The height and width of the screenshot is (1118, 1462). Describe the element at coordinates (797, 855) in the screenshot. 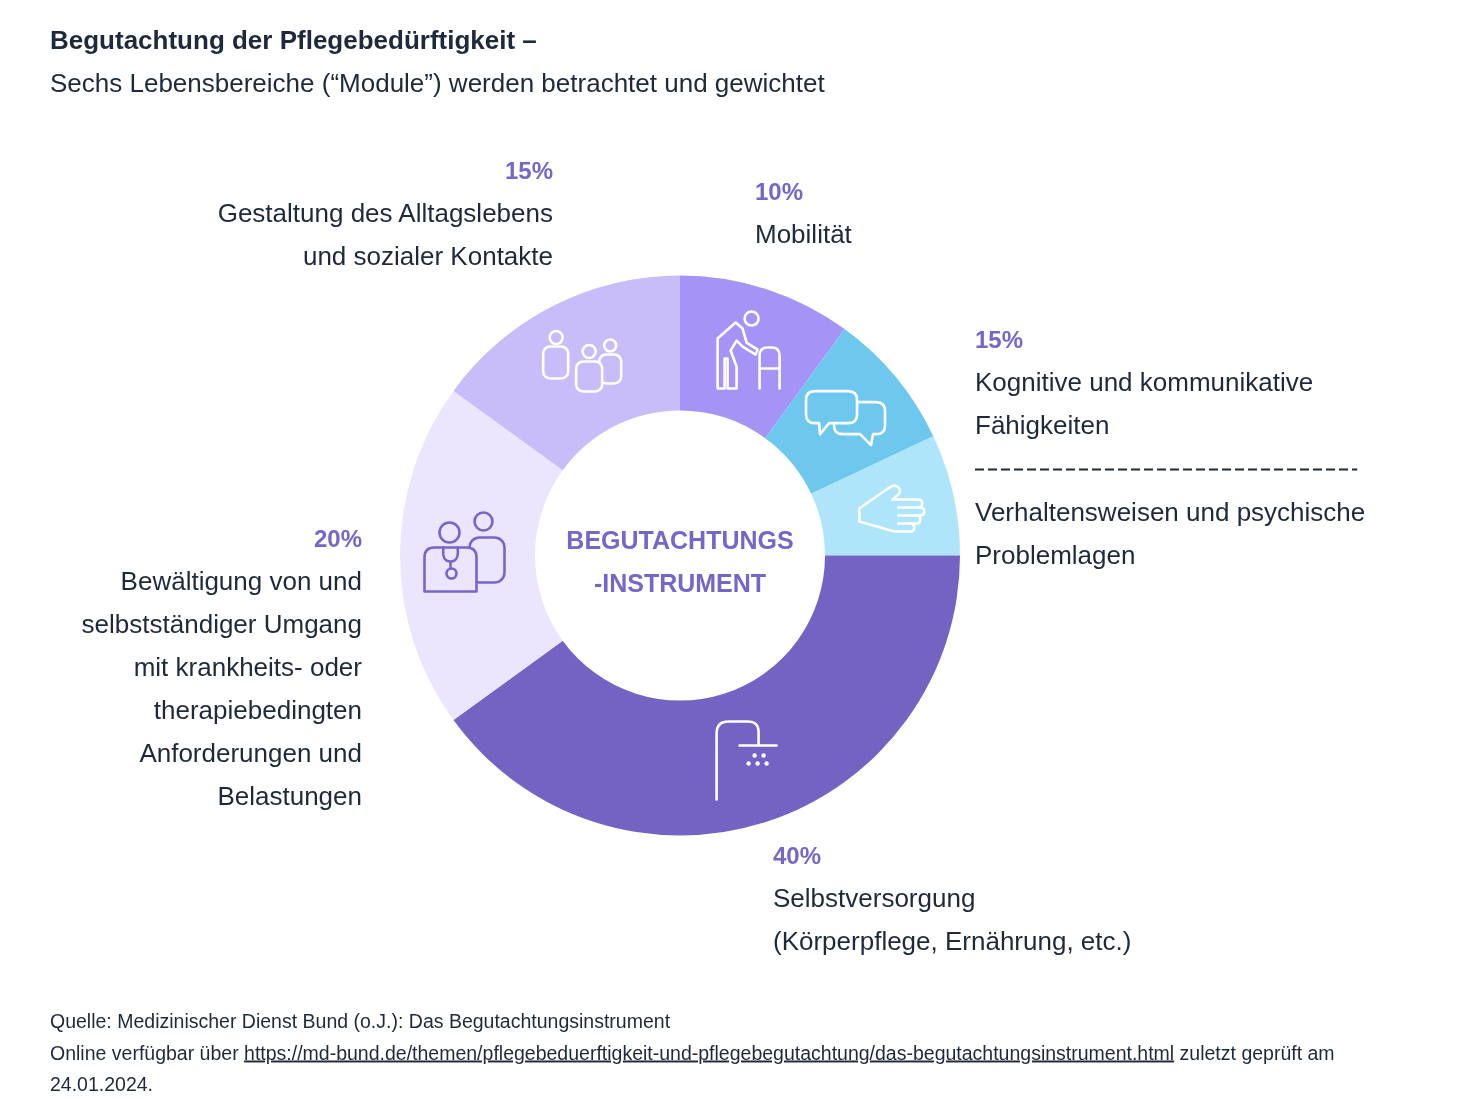

I see `data-label: 40%` at that location.